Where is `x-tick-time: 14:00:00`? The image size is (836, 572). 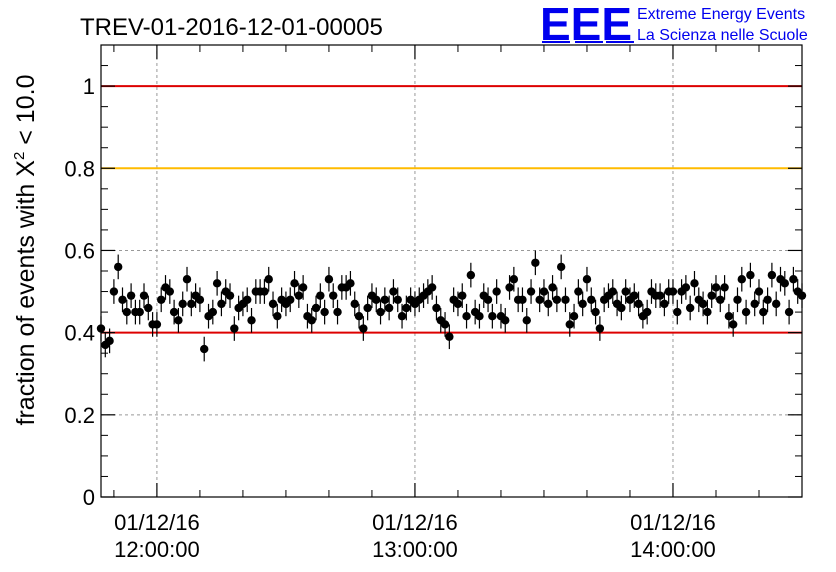 x-tick-time: 14:00:00 is located at coordinates (673, 549).